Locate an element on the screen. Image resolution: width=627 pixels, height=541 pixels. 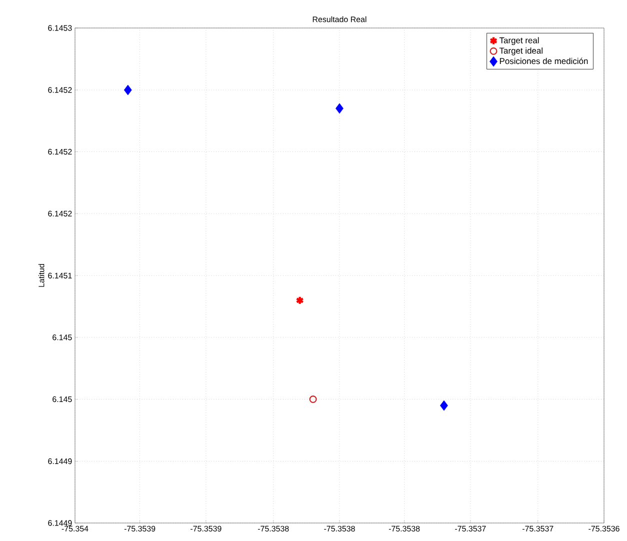
legend-label: Target real is located at coordinates (519, 41).